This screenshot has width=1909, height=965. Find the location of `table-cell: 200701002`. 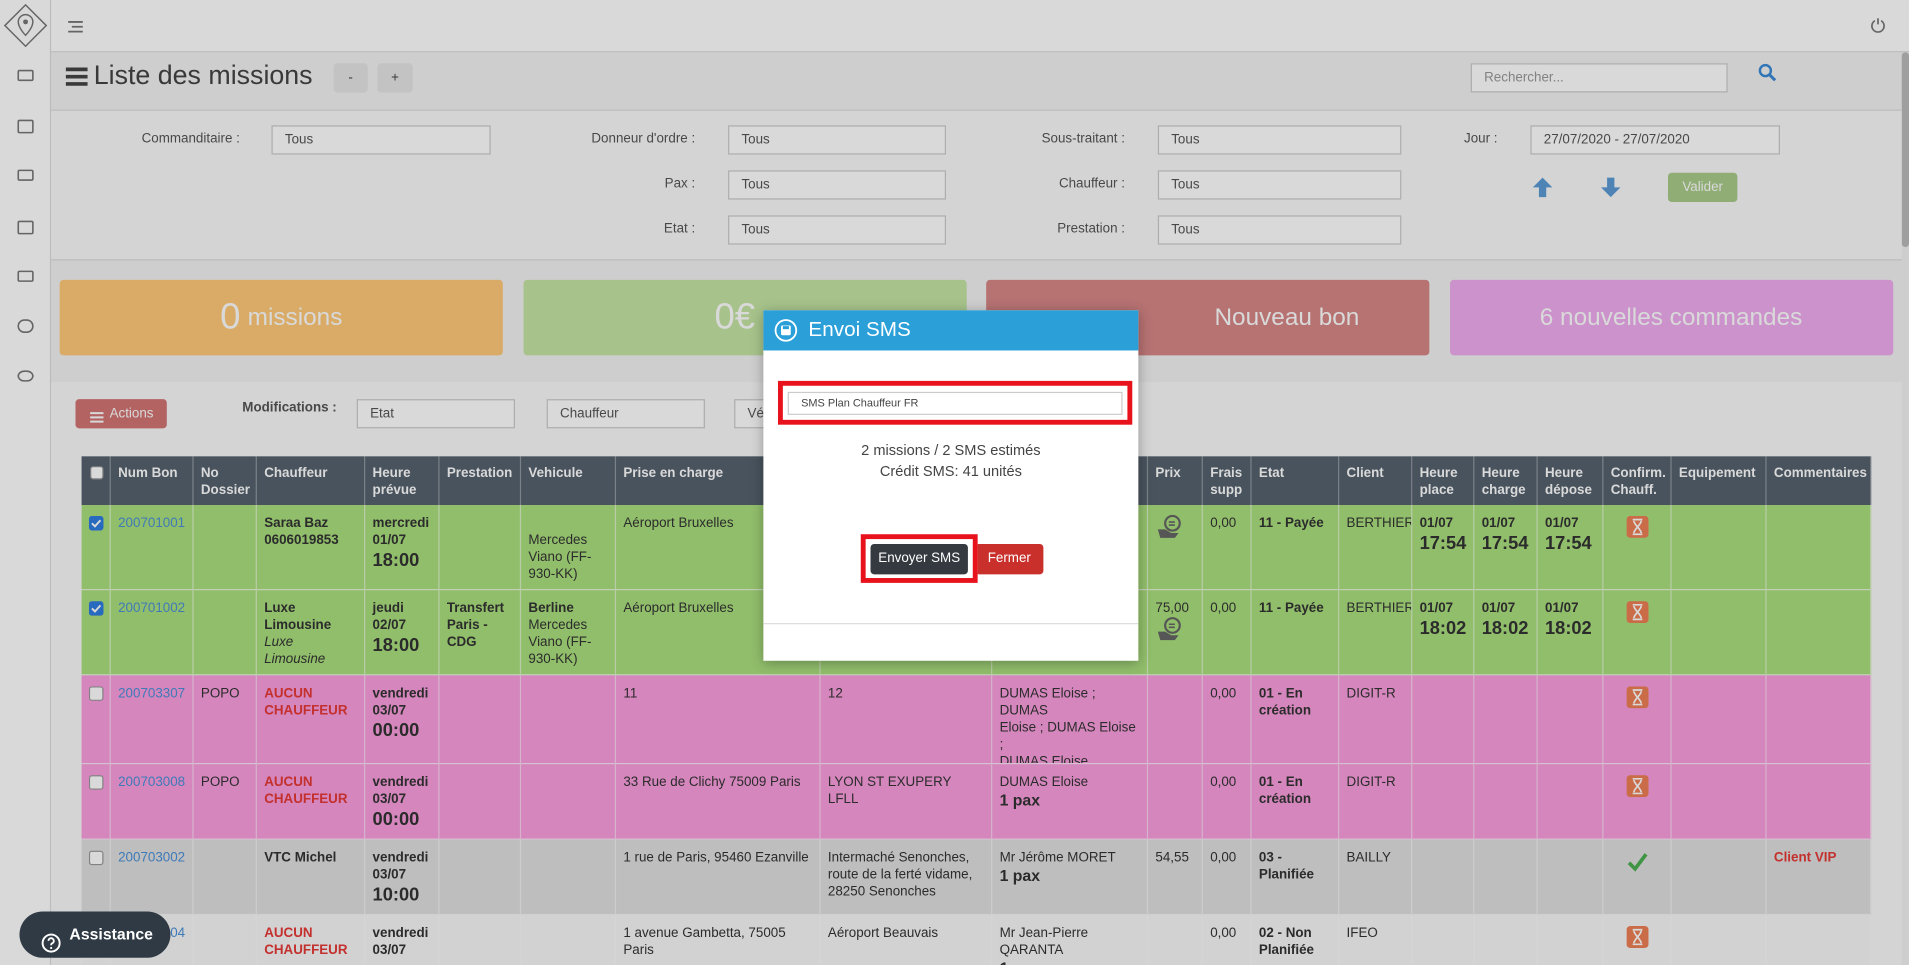

table-cell: 200701002 is located at coordinates (152, 633).